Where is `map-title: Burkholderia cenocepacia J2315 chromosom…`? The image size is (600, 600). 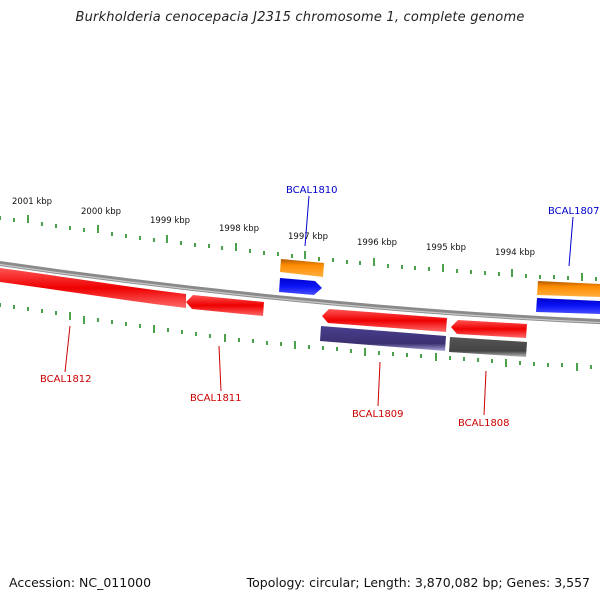 map-title: Burkholderia cenocepacia J2315 chromosom… is located at coordinates (300, 17).